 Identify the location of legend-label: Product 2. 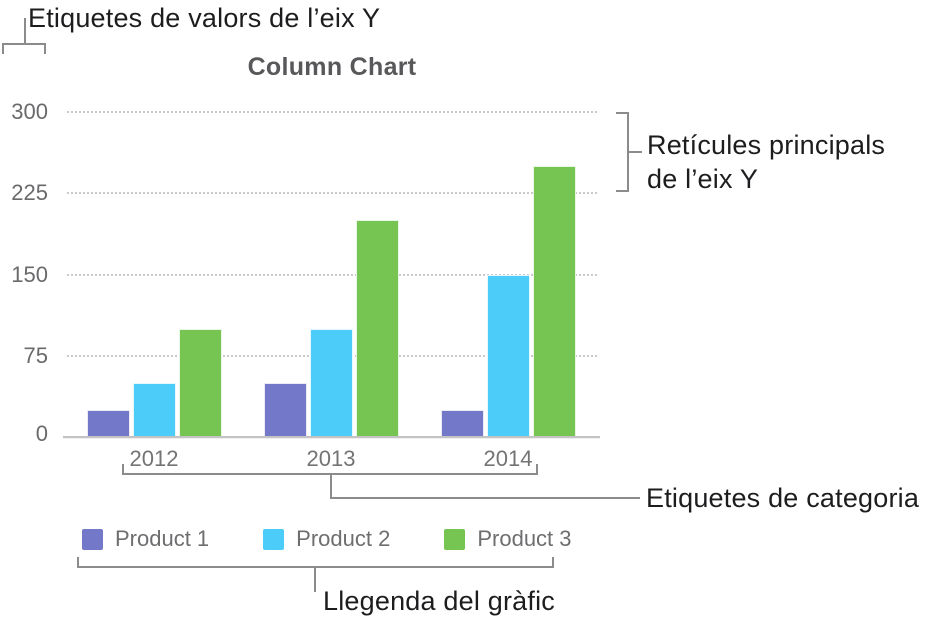
(343, 538).